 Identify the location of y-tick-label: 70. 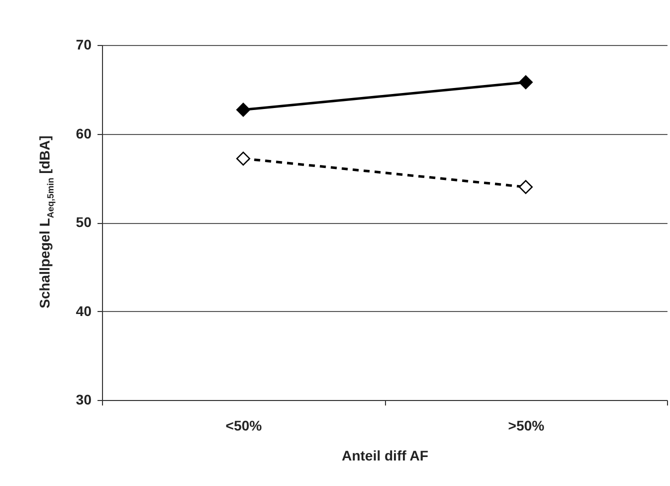
(84, 44).